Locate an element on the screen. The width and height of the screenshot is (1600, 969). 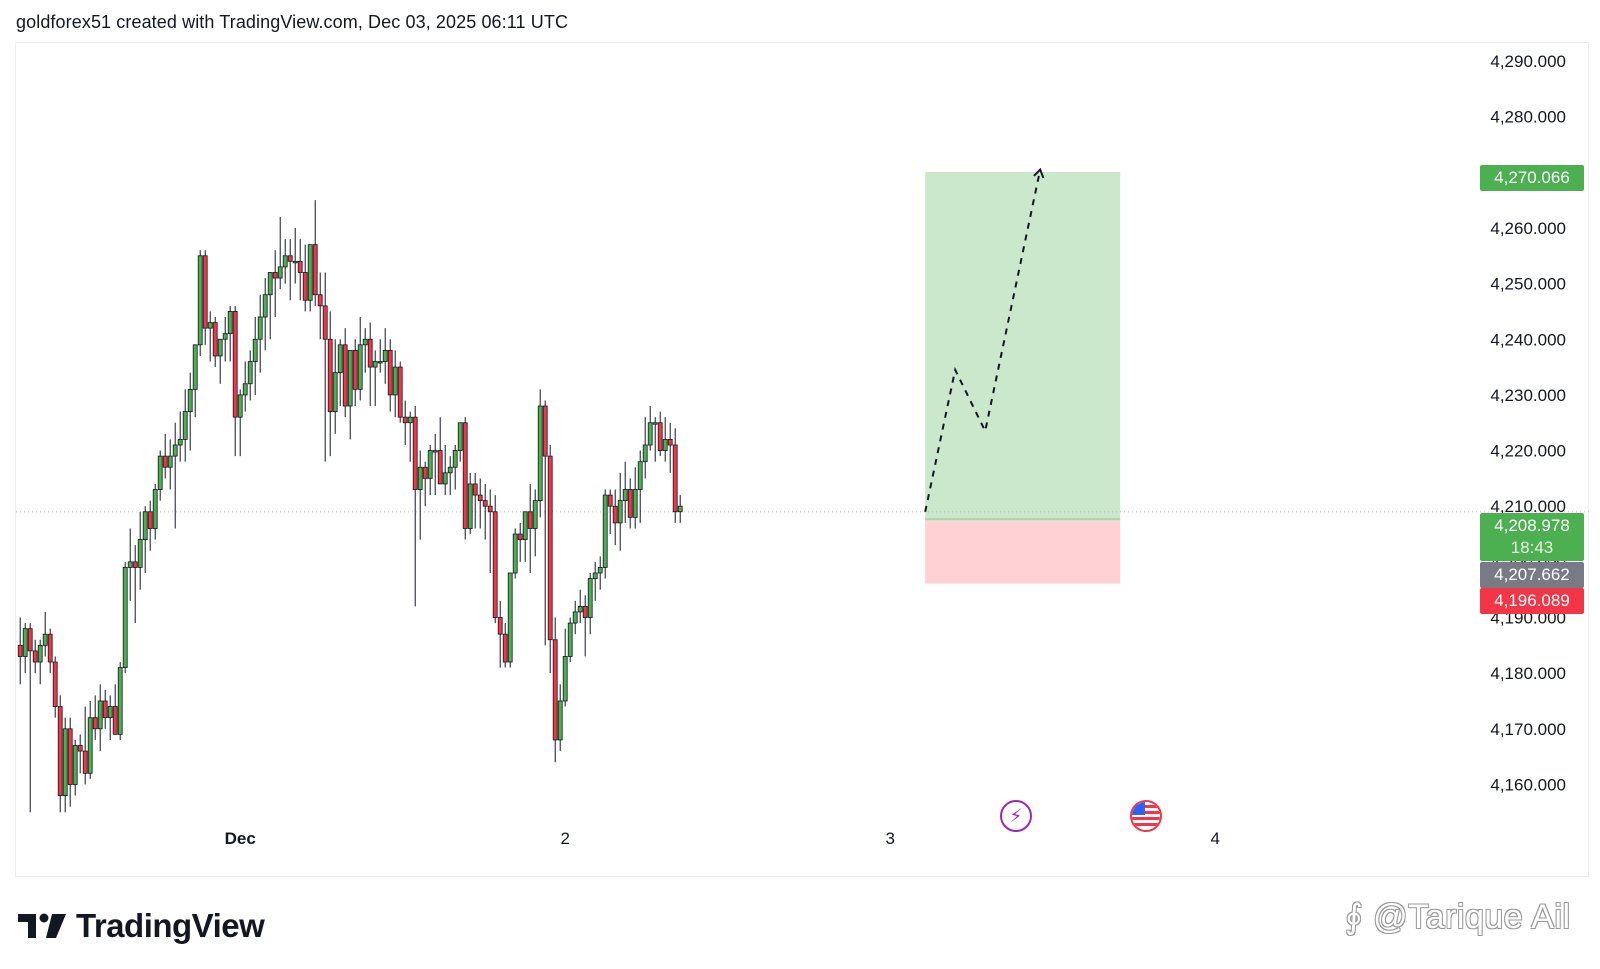
y-tick-label: 4,170.000 is located at coordinates (1528, 729).